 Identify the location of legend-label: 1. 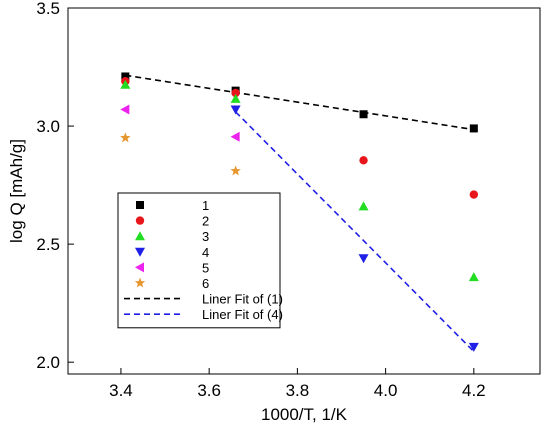
(205, 205).